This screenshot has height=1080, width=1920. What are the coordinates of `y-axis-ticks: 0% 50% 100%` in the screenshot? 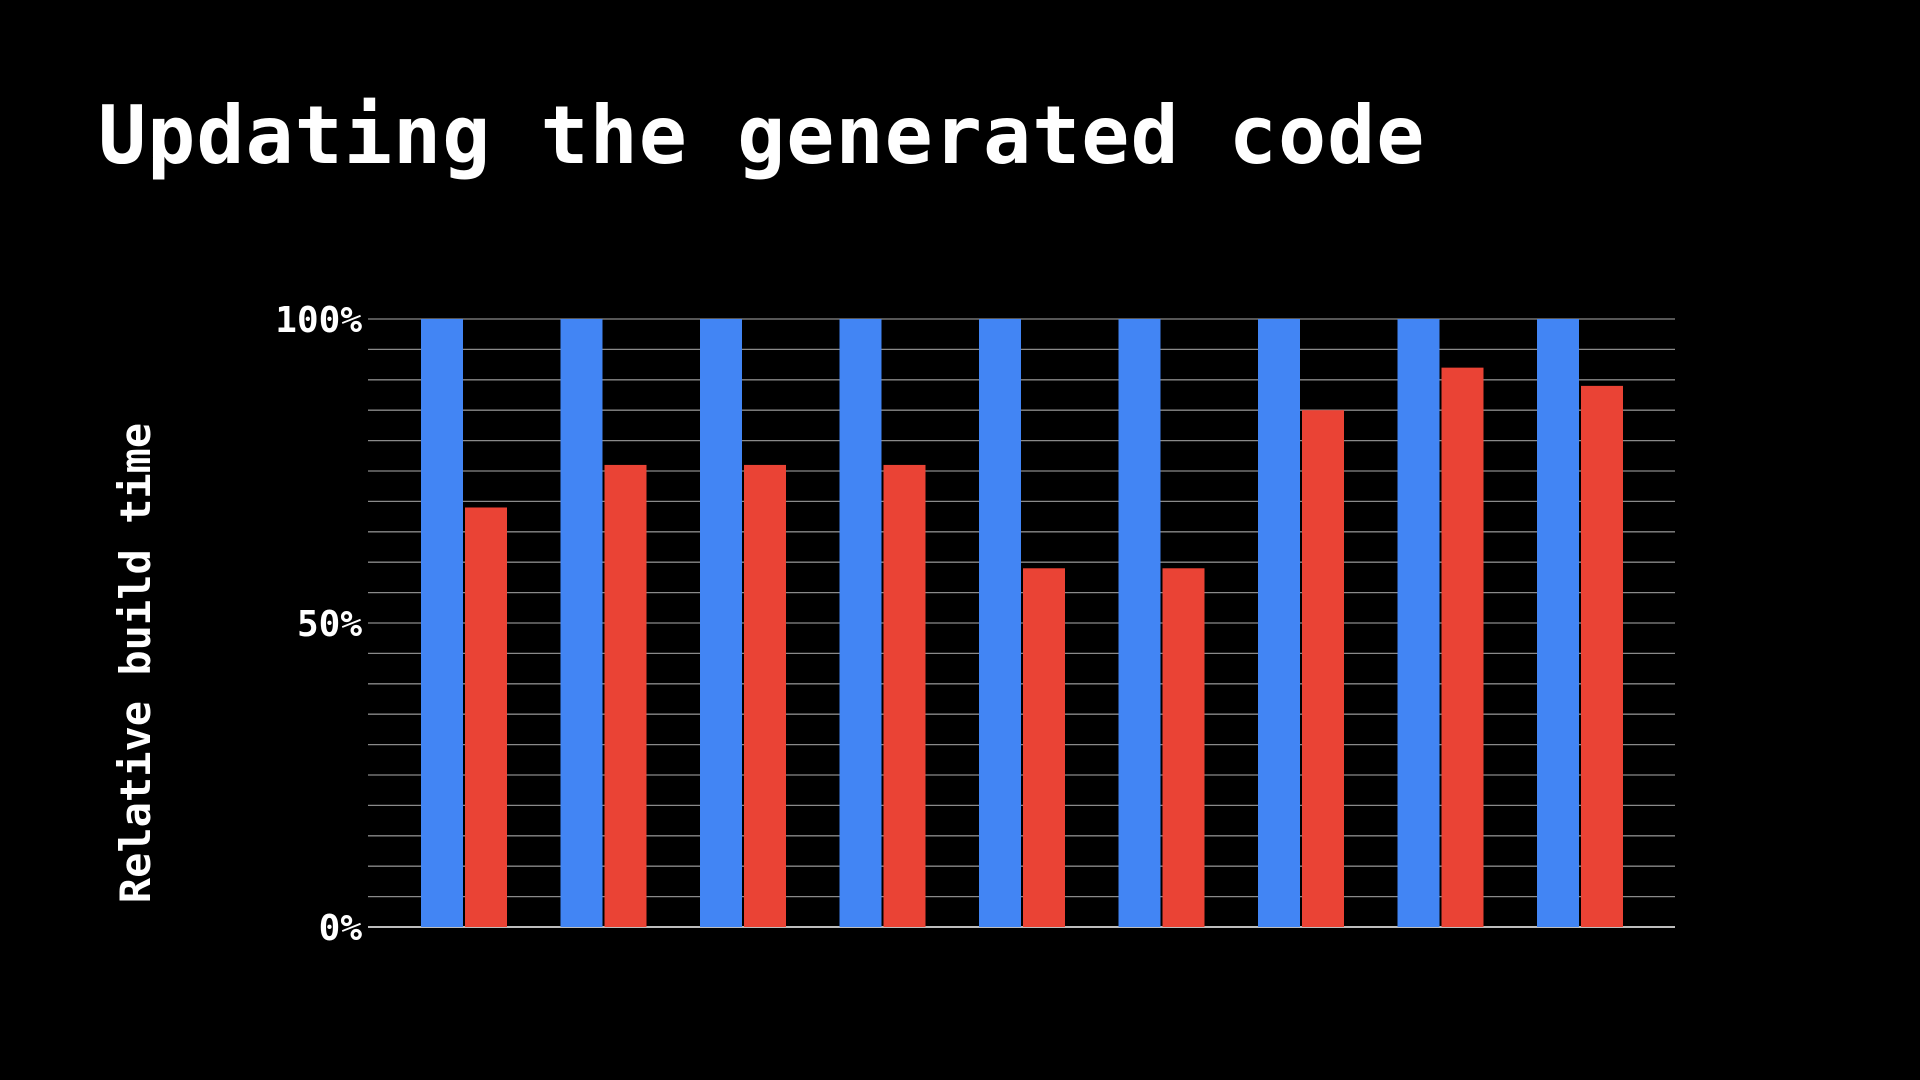 It's located at (318, 624).